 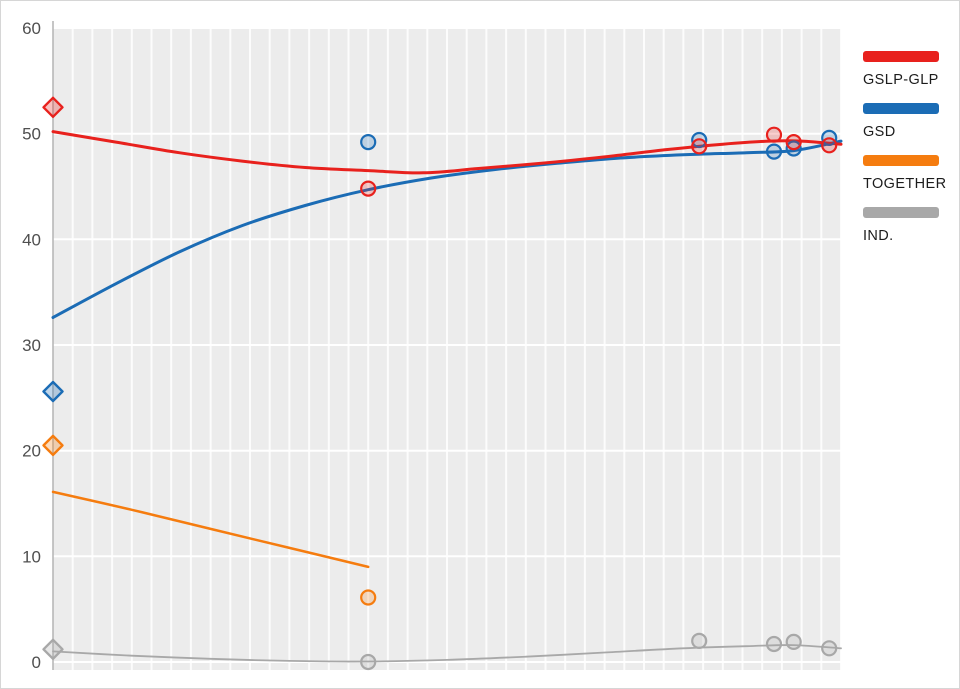 What do you see at coordinates (901, 56) in the screenshot?
I see `legend-swatch-gslp-glp` at bounding box center [901, 56].